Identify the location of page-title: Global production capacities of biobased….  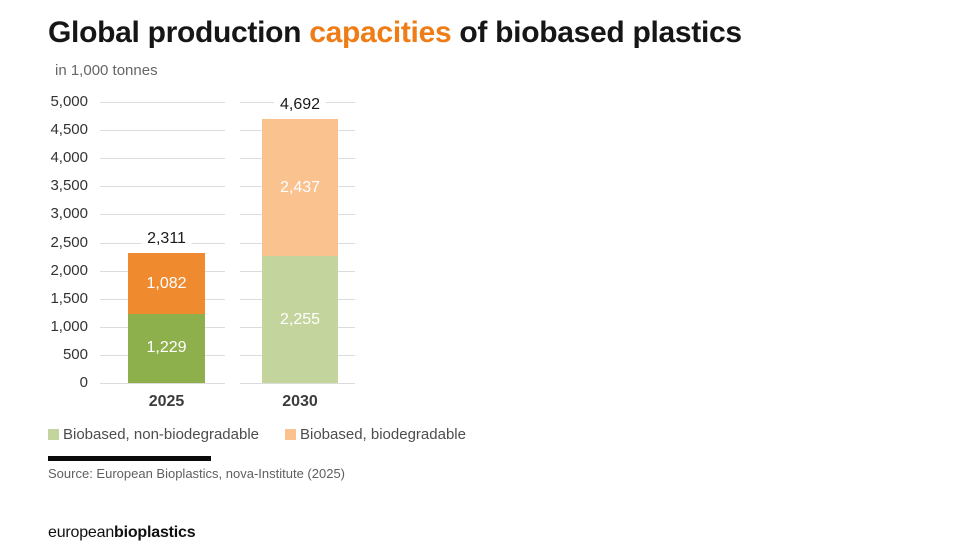
(395, 33).